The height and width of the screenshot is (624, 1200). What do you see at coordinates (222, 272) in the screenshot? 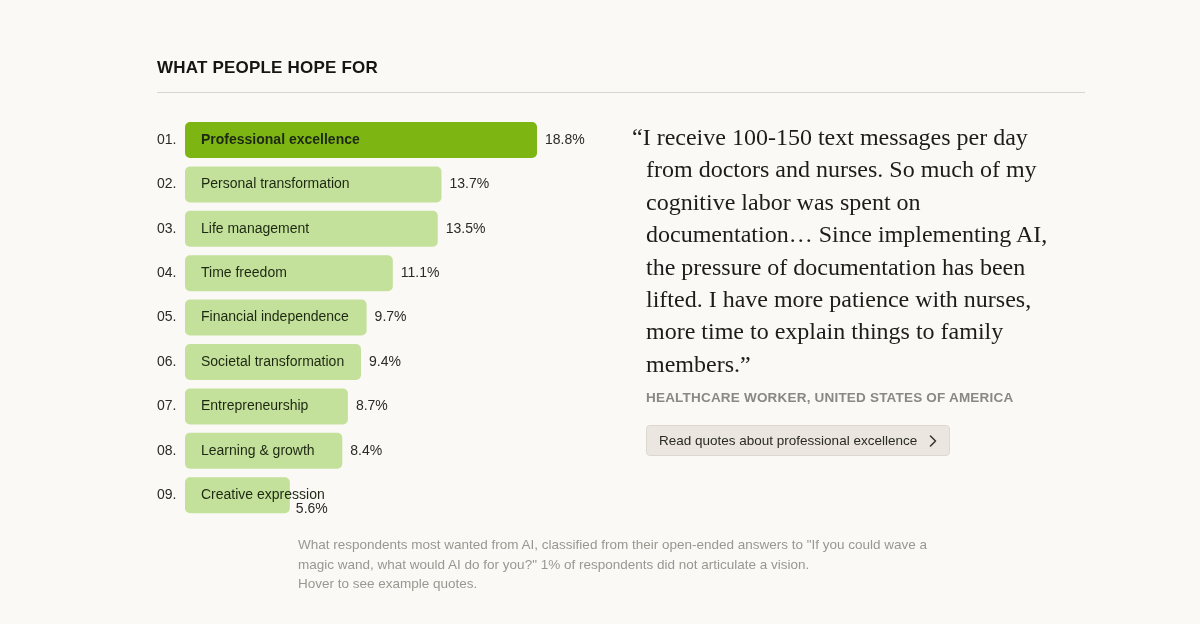
I see `category-label: 04. Time freedom` at bounding box center [222, 272].